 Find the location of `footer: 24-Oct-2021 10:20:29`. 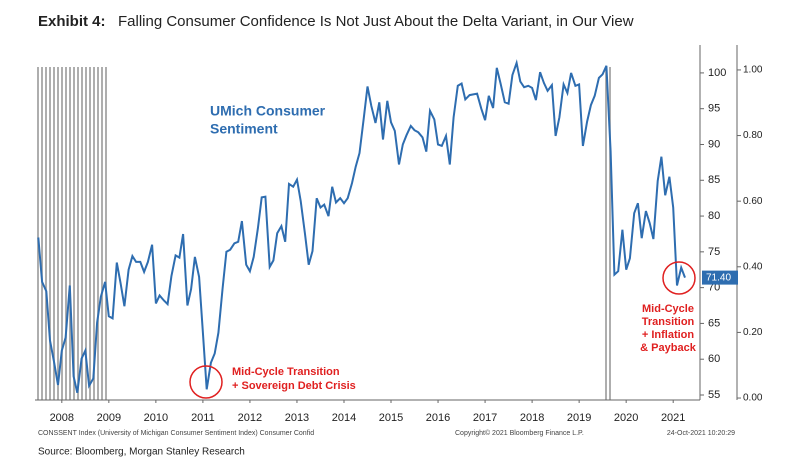

footer: 24-Oct-2021 10:20:29 is located at coordinates (701, 433).